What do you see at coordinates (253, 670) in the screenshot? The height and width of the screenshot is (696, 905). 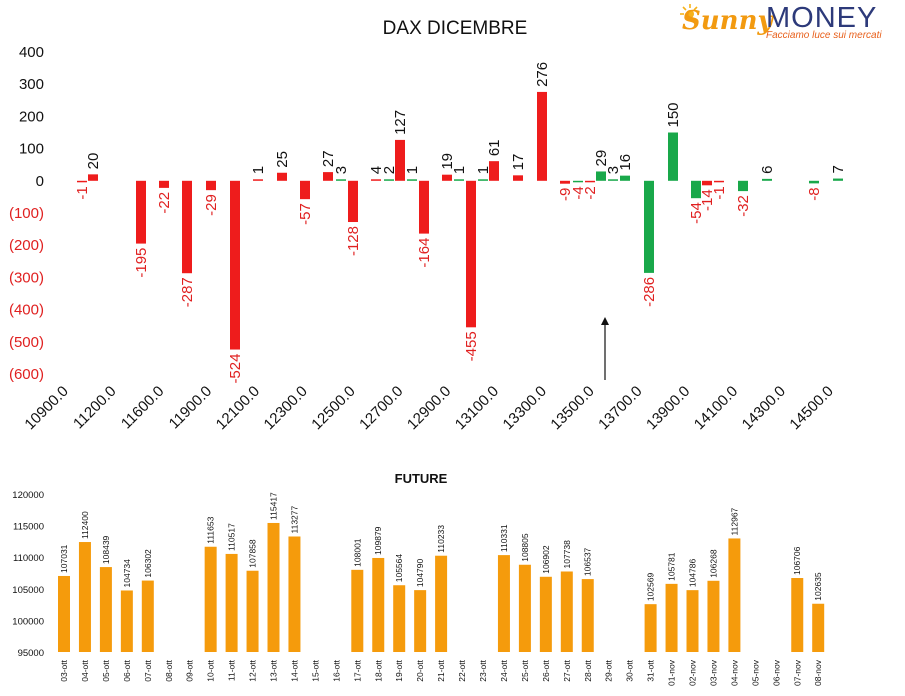 I see `x-tick-label: 12-ott` at bounding box center [253, 670].